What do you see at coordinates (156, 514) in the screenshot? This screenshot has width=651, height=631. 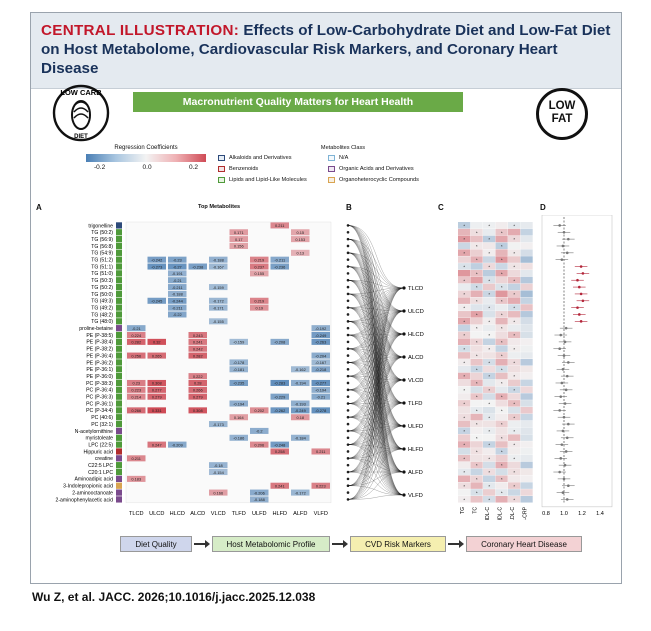 I see `diet-axis-label: ULCD` at bounding box center [156, 514].